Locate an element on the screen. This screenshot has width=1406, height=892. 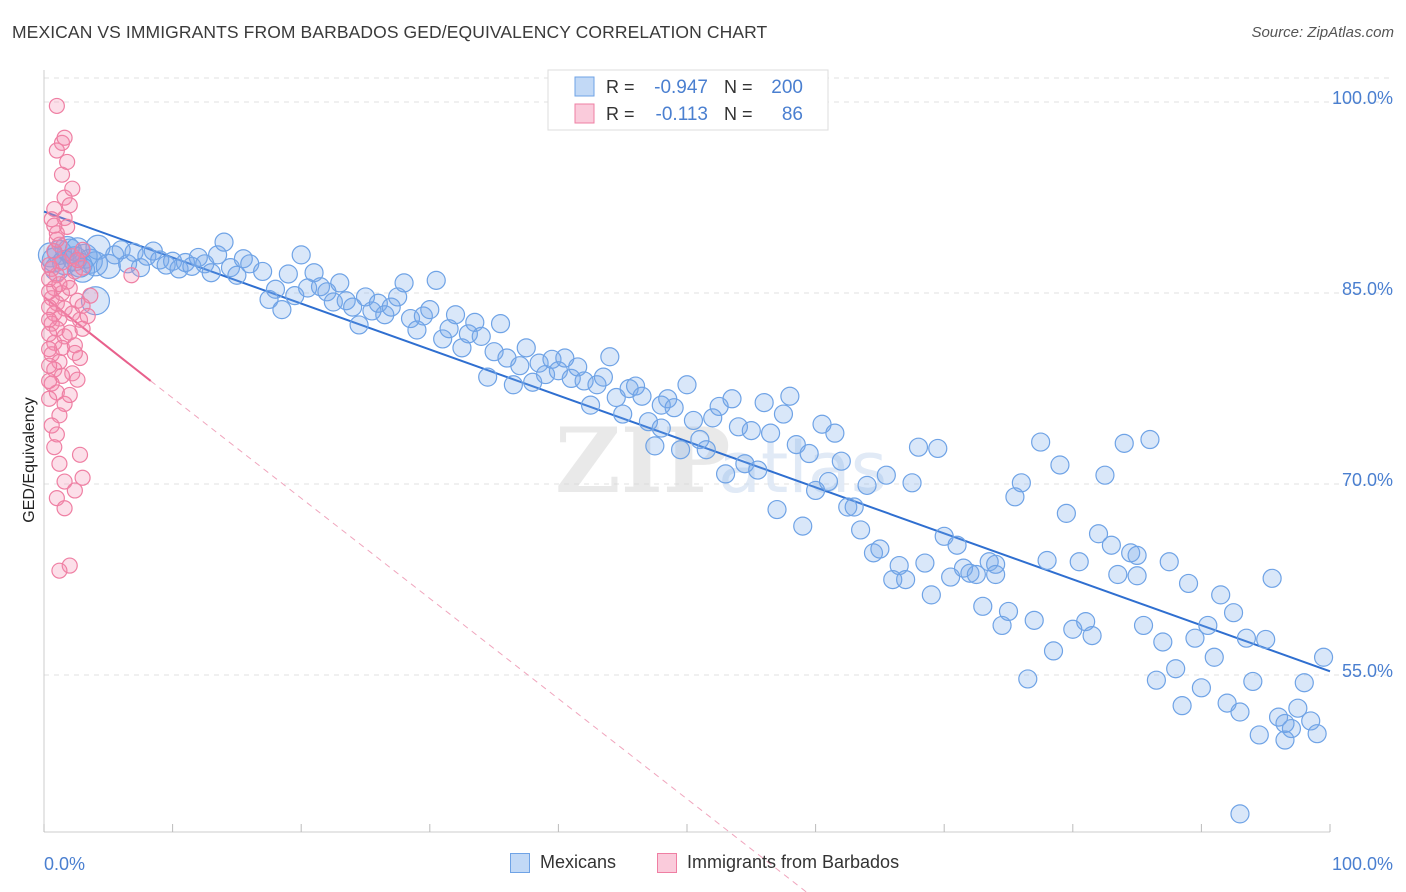
watermark-atlas: atlas is located at coordinates (802, 468).